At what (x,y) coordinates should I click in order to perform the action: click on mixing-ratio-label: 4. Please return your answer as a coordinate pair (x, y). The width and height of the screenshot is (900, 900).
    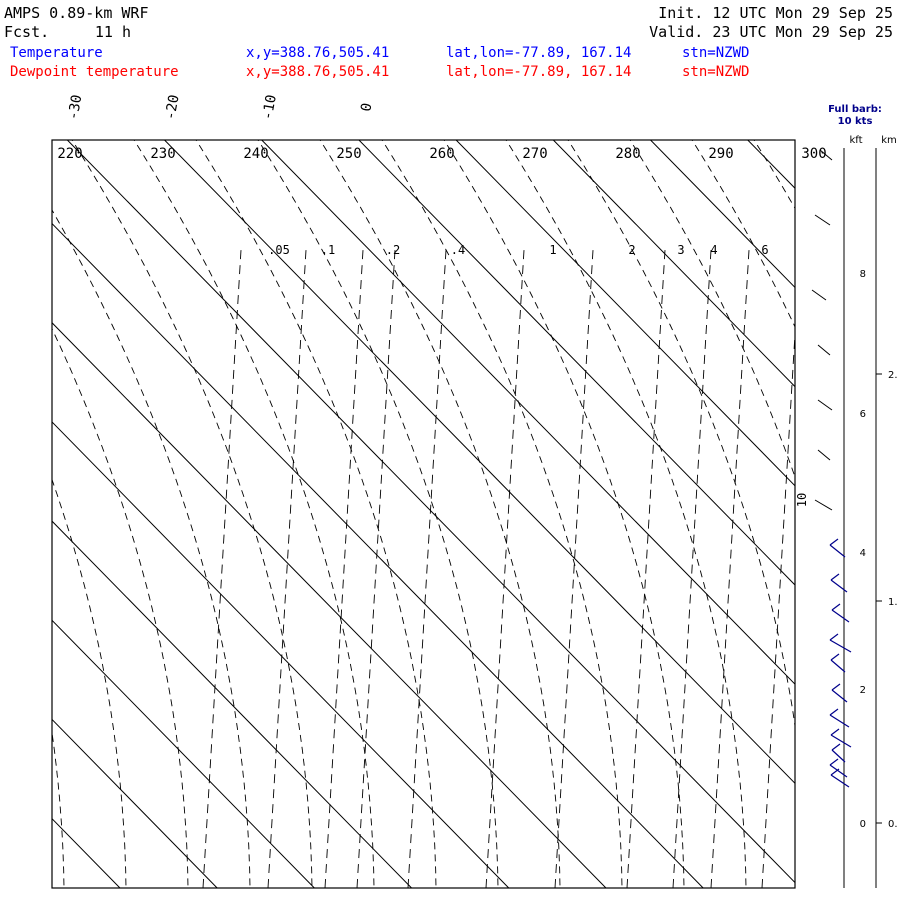
    Looking at the image, I should click on (713, 250).